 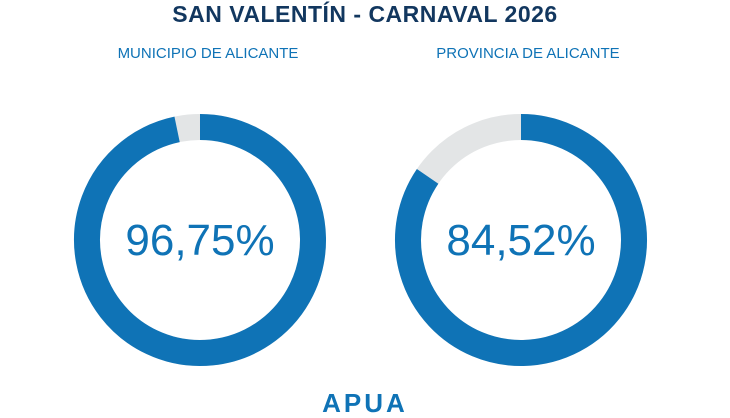 I want to click on municipio-percentage-label: 96,75%, so click(x=199, y=240).